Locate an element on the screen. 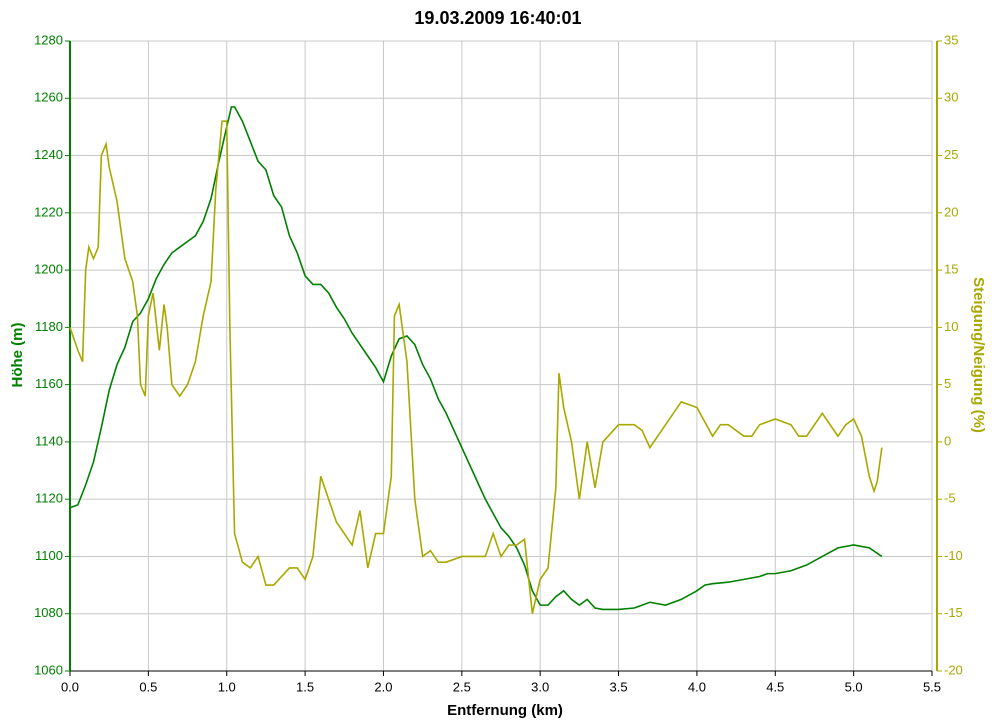 This screenshot has height=725, width=997. y-tick-label: 1140 is located at coordinates (49, 440).